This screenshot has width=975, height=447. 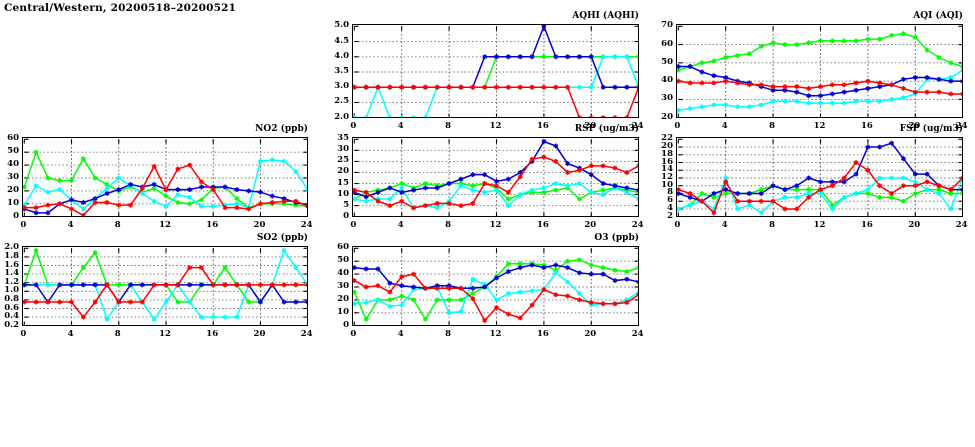 What do you see at coordinates (667, 153) in the screenshot?
I see `y-tick-label-fsp: 18` at bounding box center [667, 153].